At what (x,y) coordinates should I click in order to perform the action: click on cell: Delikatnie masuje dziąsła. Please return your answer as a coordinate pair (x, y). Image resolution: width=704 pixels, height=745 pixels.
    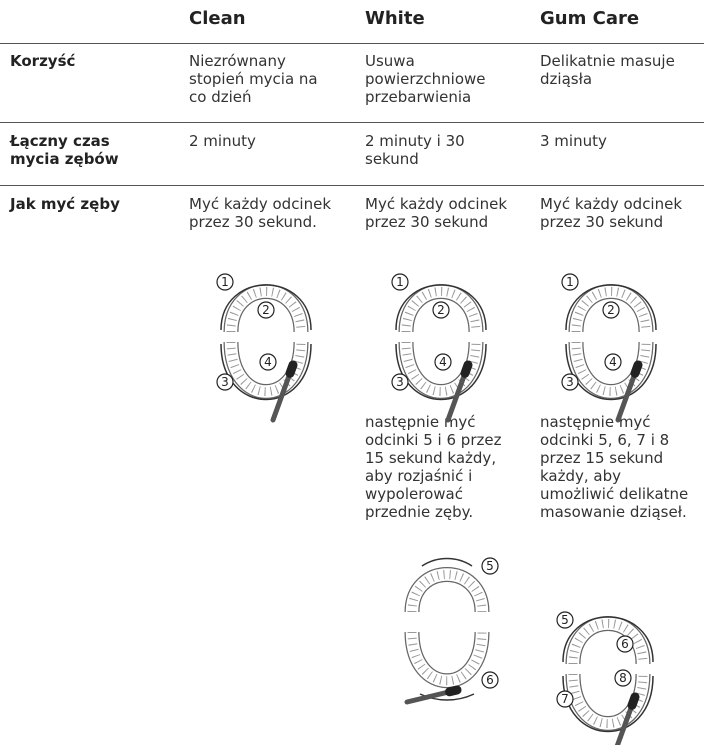
    Looking at the image, I should click on (607, 70).